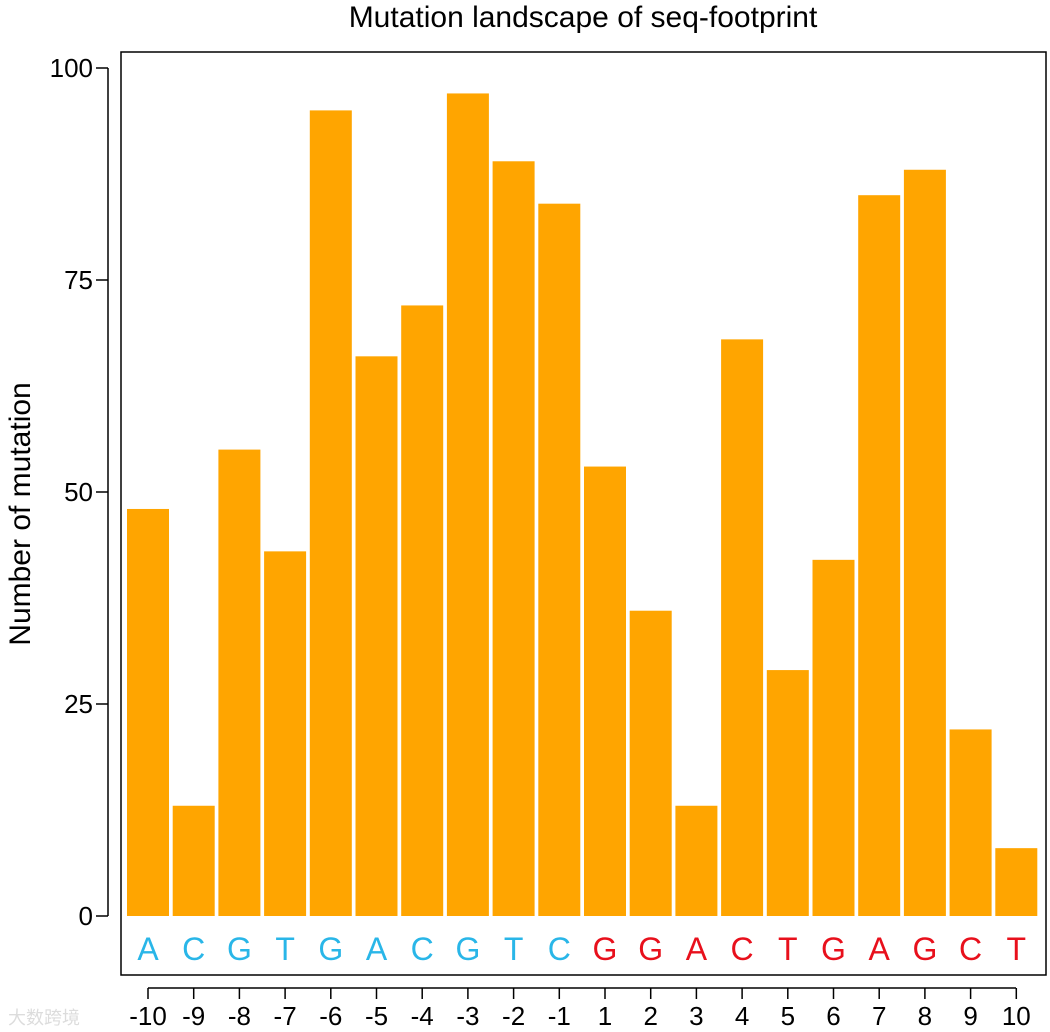 This screenshot has width=1050, height=1032. I want to click on x-tick-label: -3, so click(467, 1016).